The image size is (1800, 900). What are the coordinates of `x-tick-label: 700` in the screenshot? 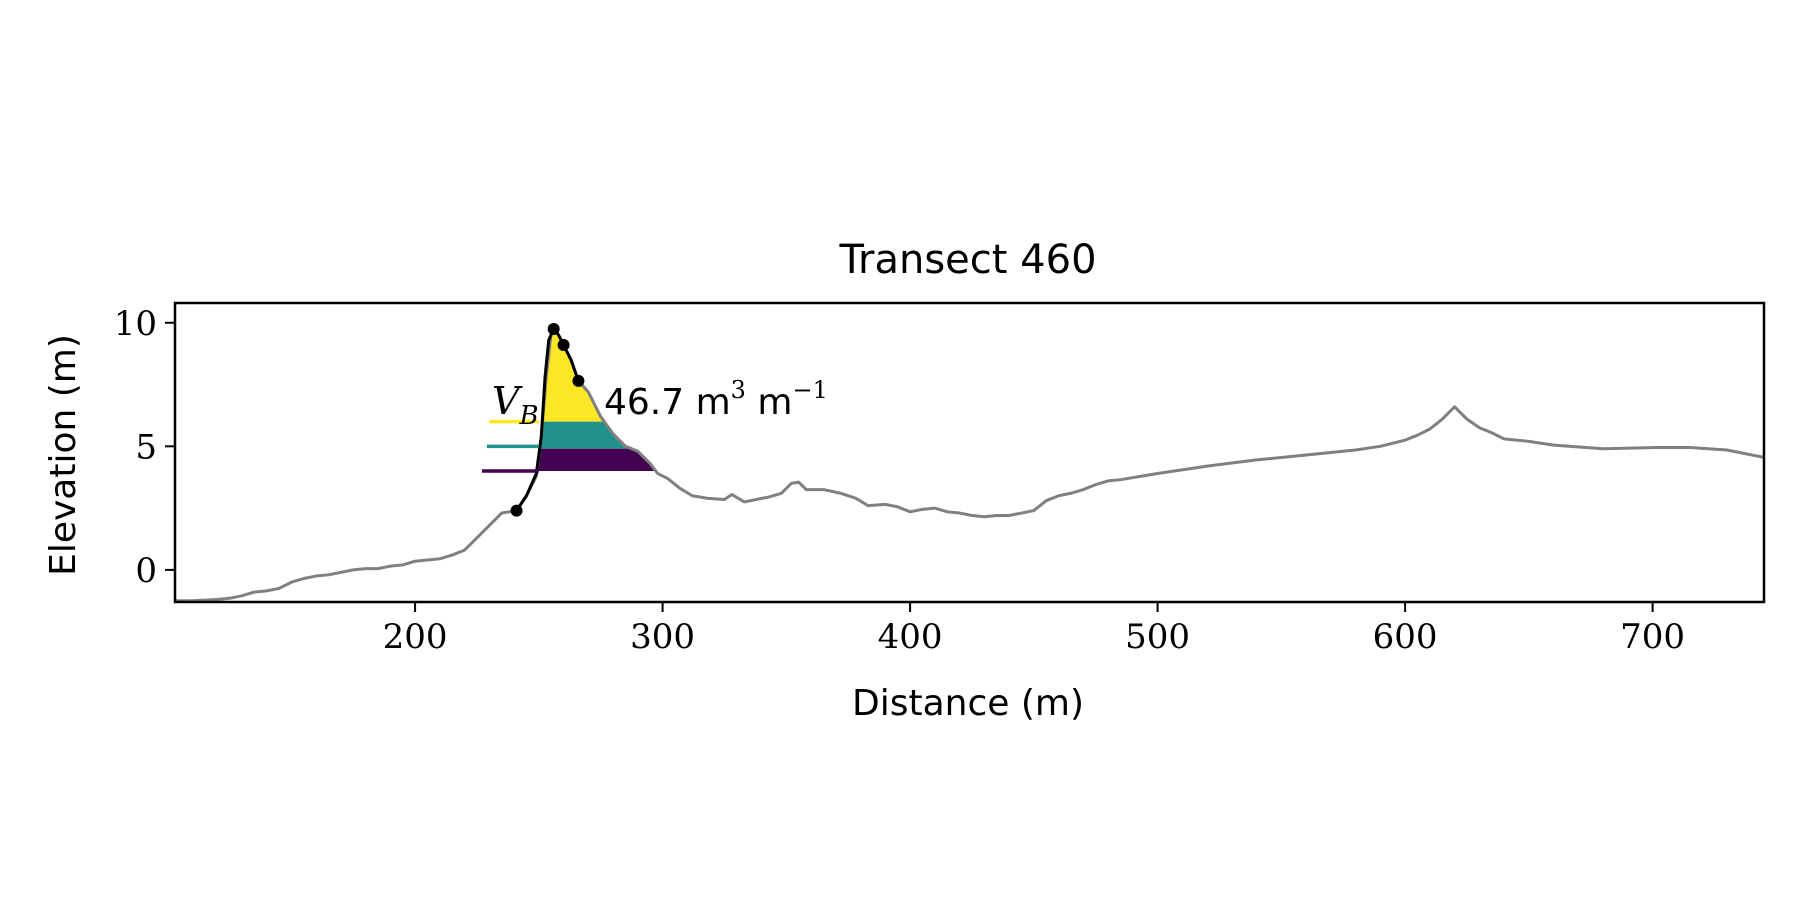 It's located at (1652, 637).